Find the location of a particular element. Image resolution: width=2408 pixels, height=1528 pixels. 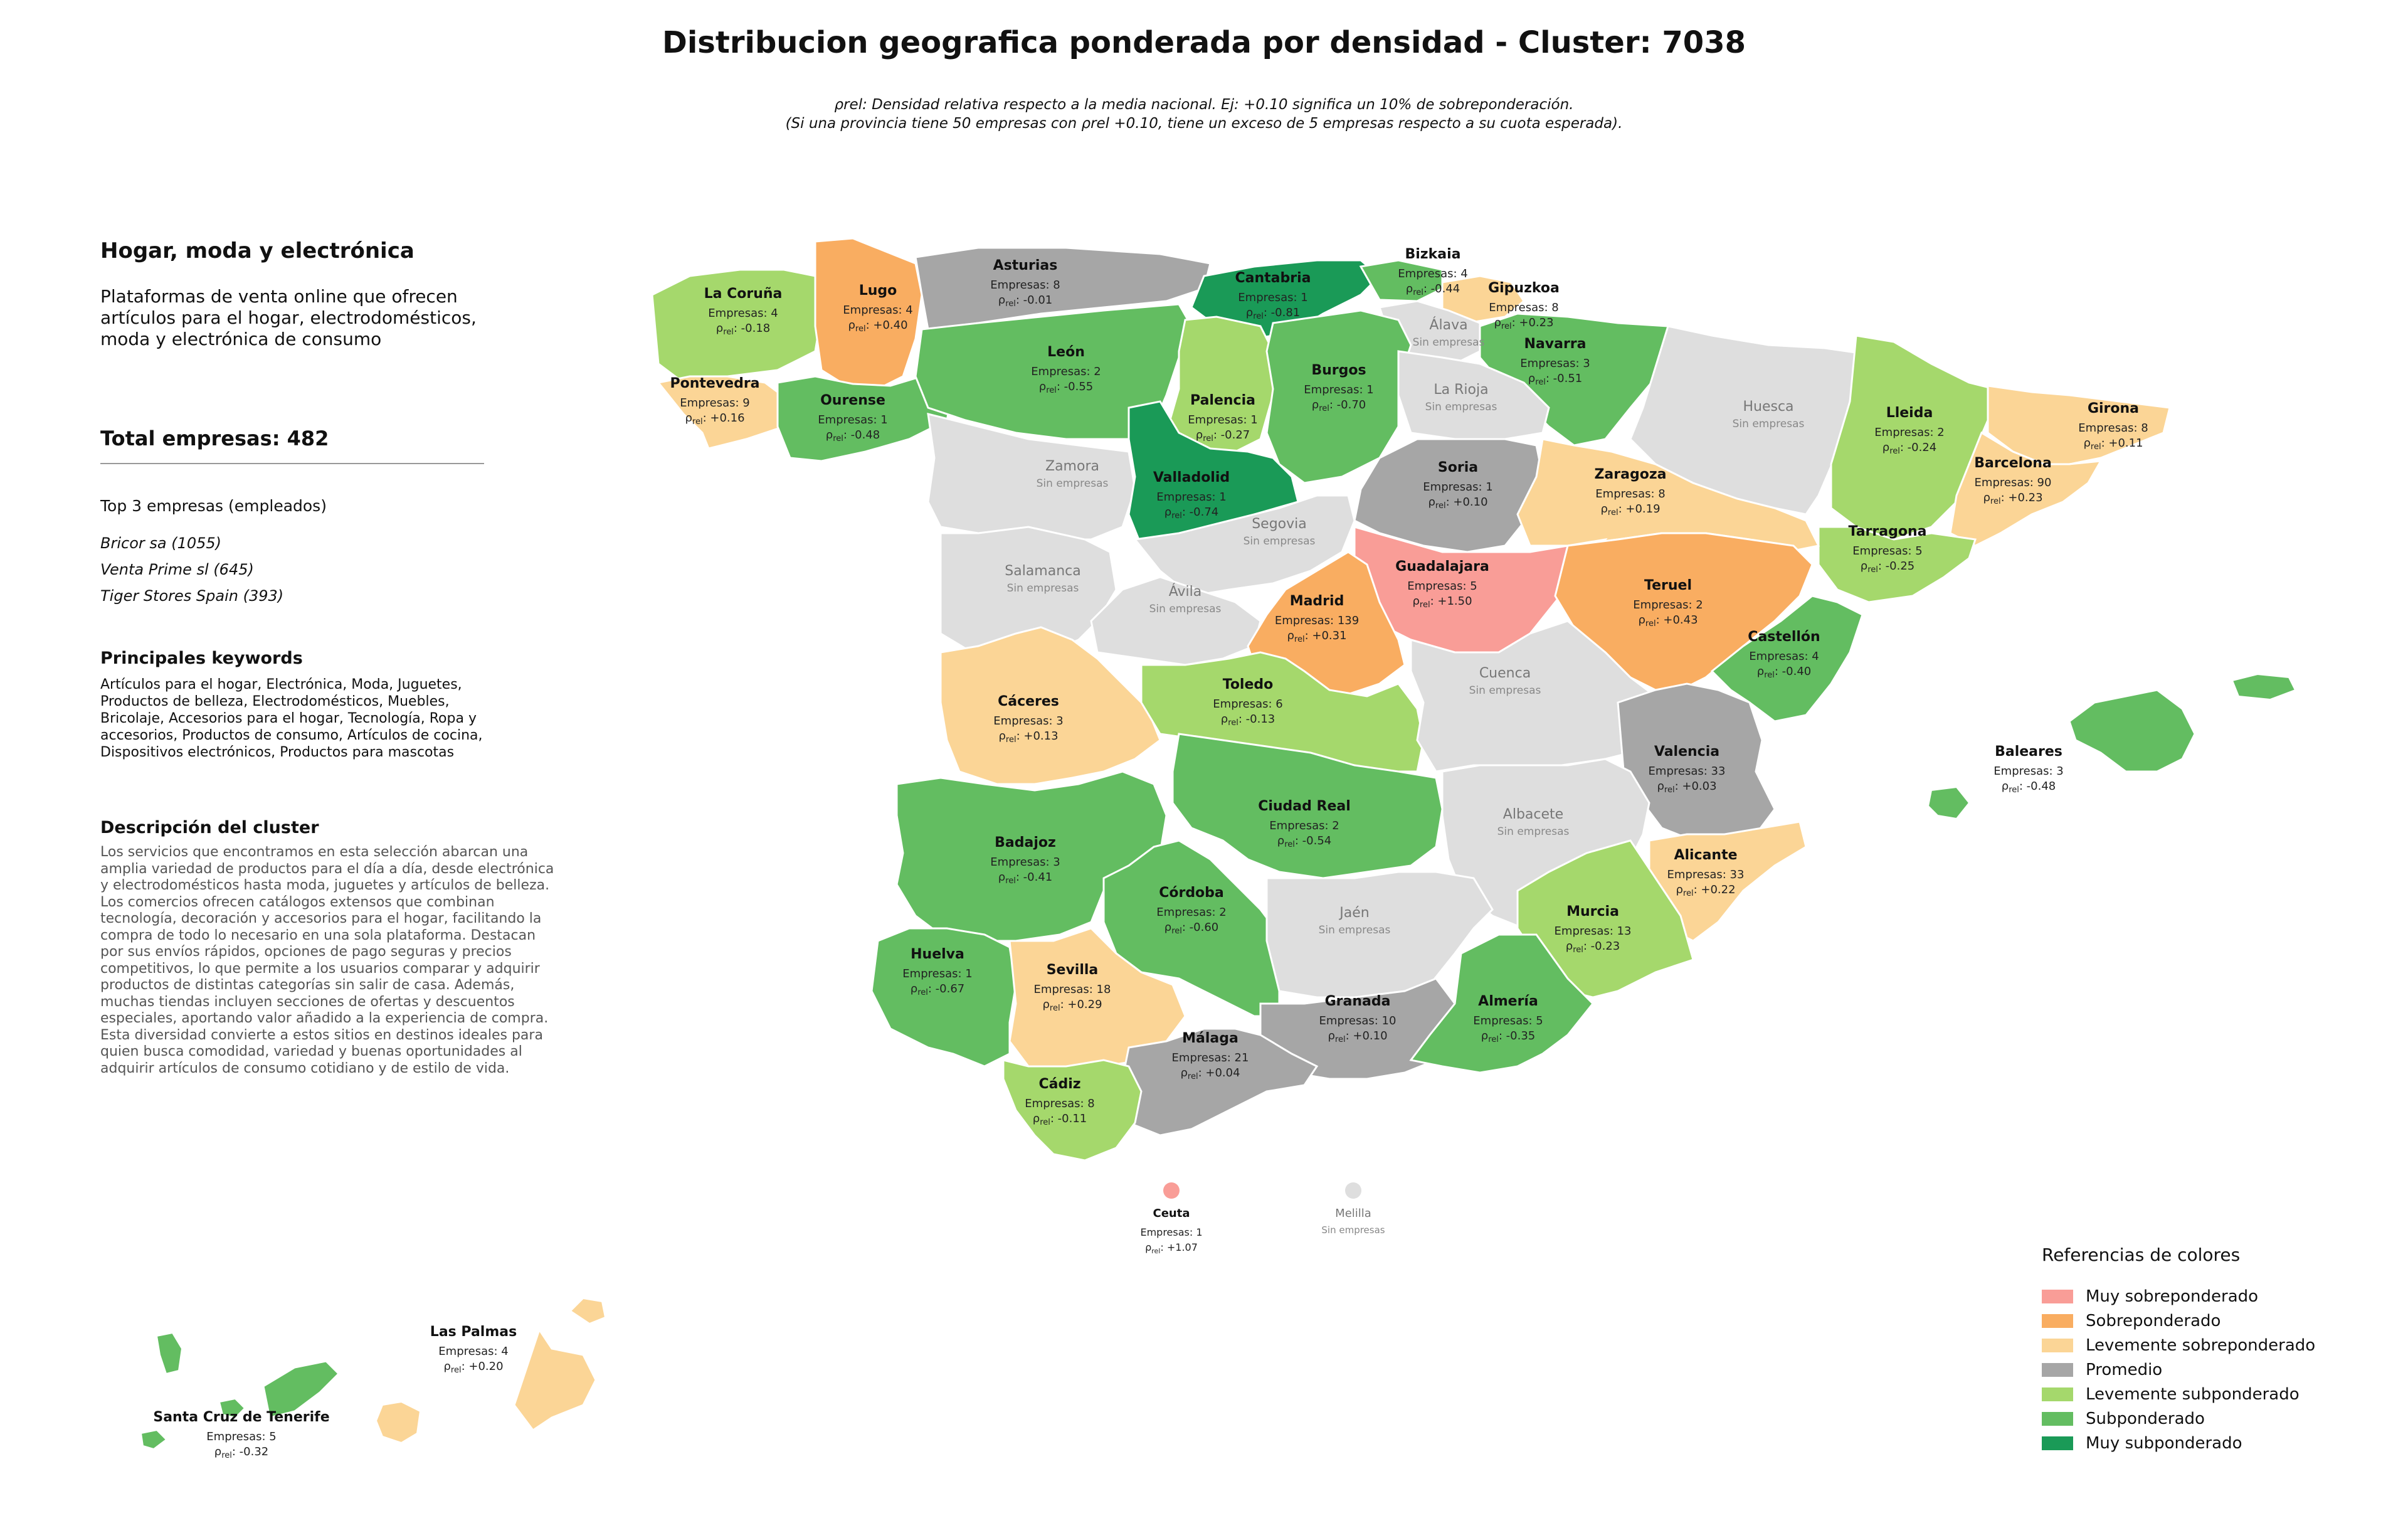

label-cuenca: Cuenca is located at coordinates (1505, 673).